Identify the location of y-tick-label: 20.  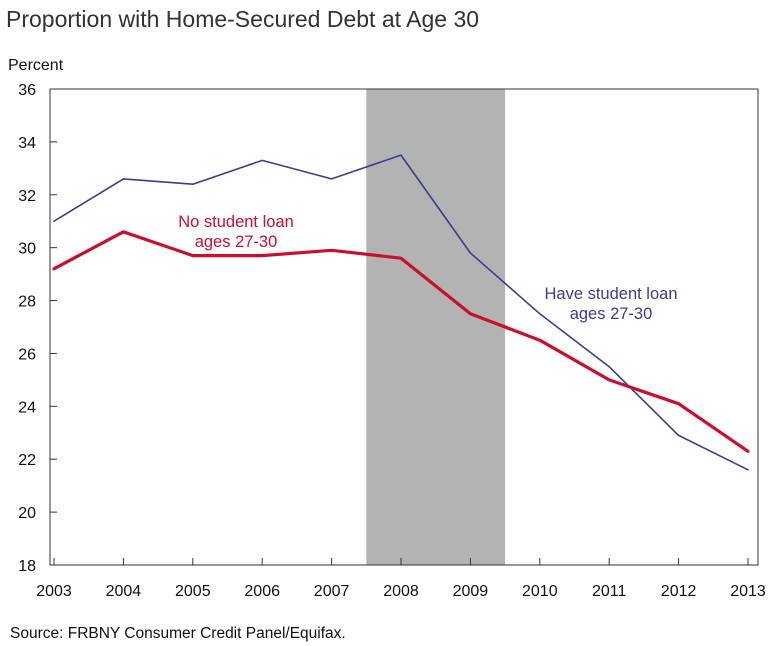
(27, 513).